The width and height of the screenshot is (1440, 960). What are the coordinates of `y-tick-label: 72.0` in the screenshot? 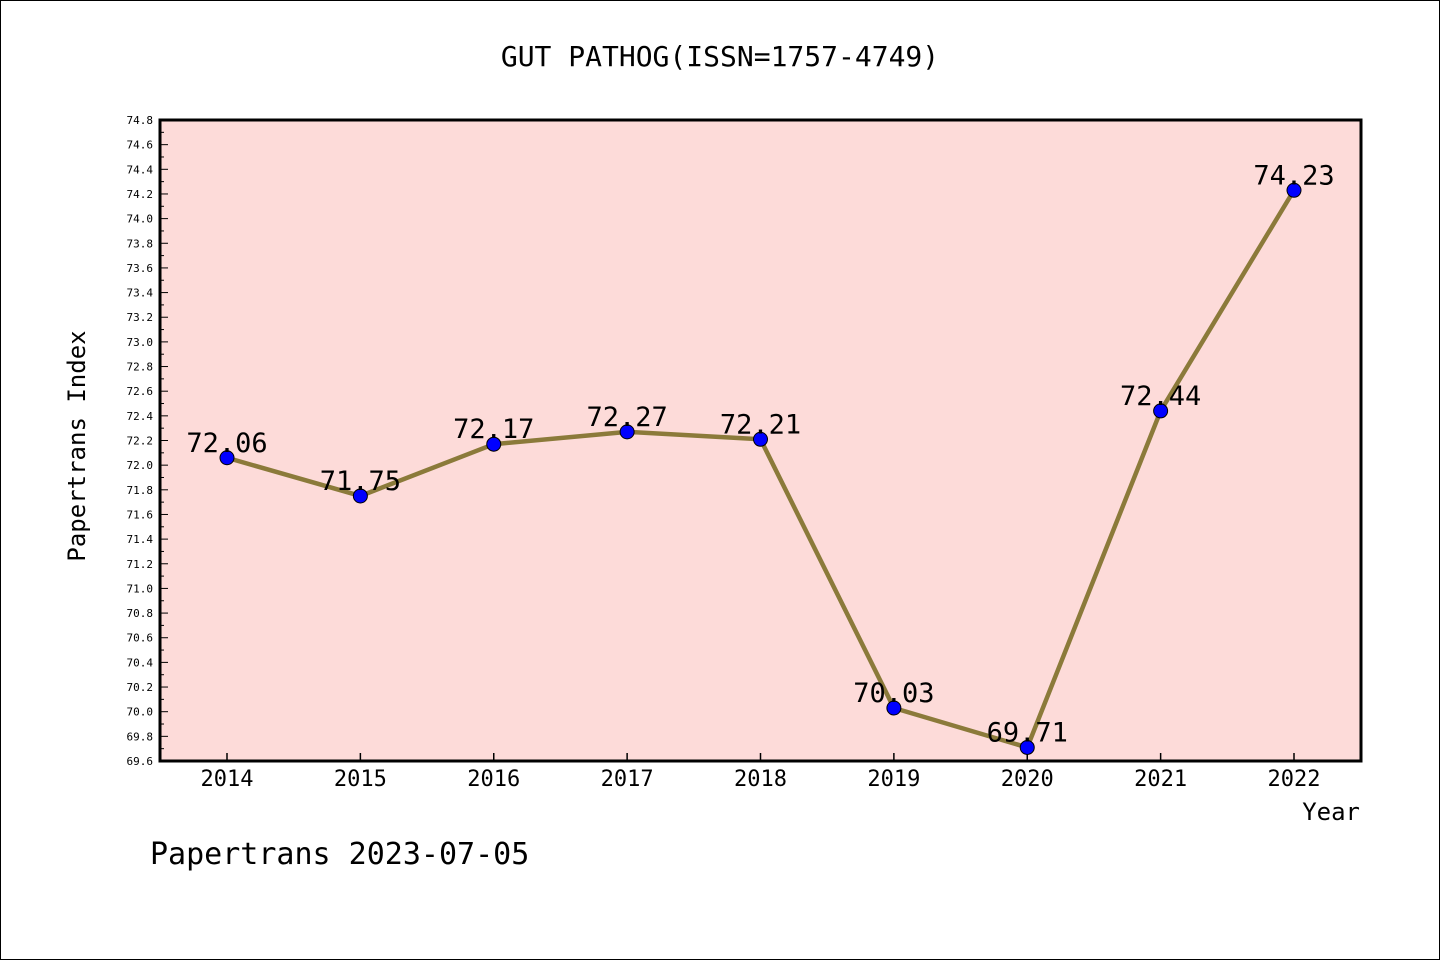 It's located at (140, 465).